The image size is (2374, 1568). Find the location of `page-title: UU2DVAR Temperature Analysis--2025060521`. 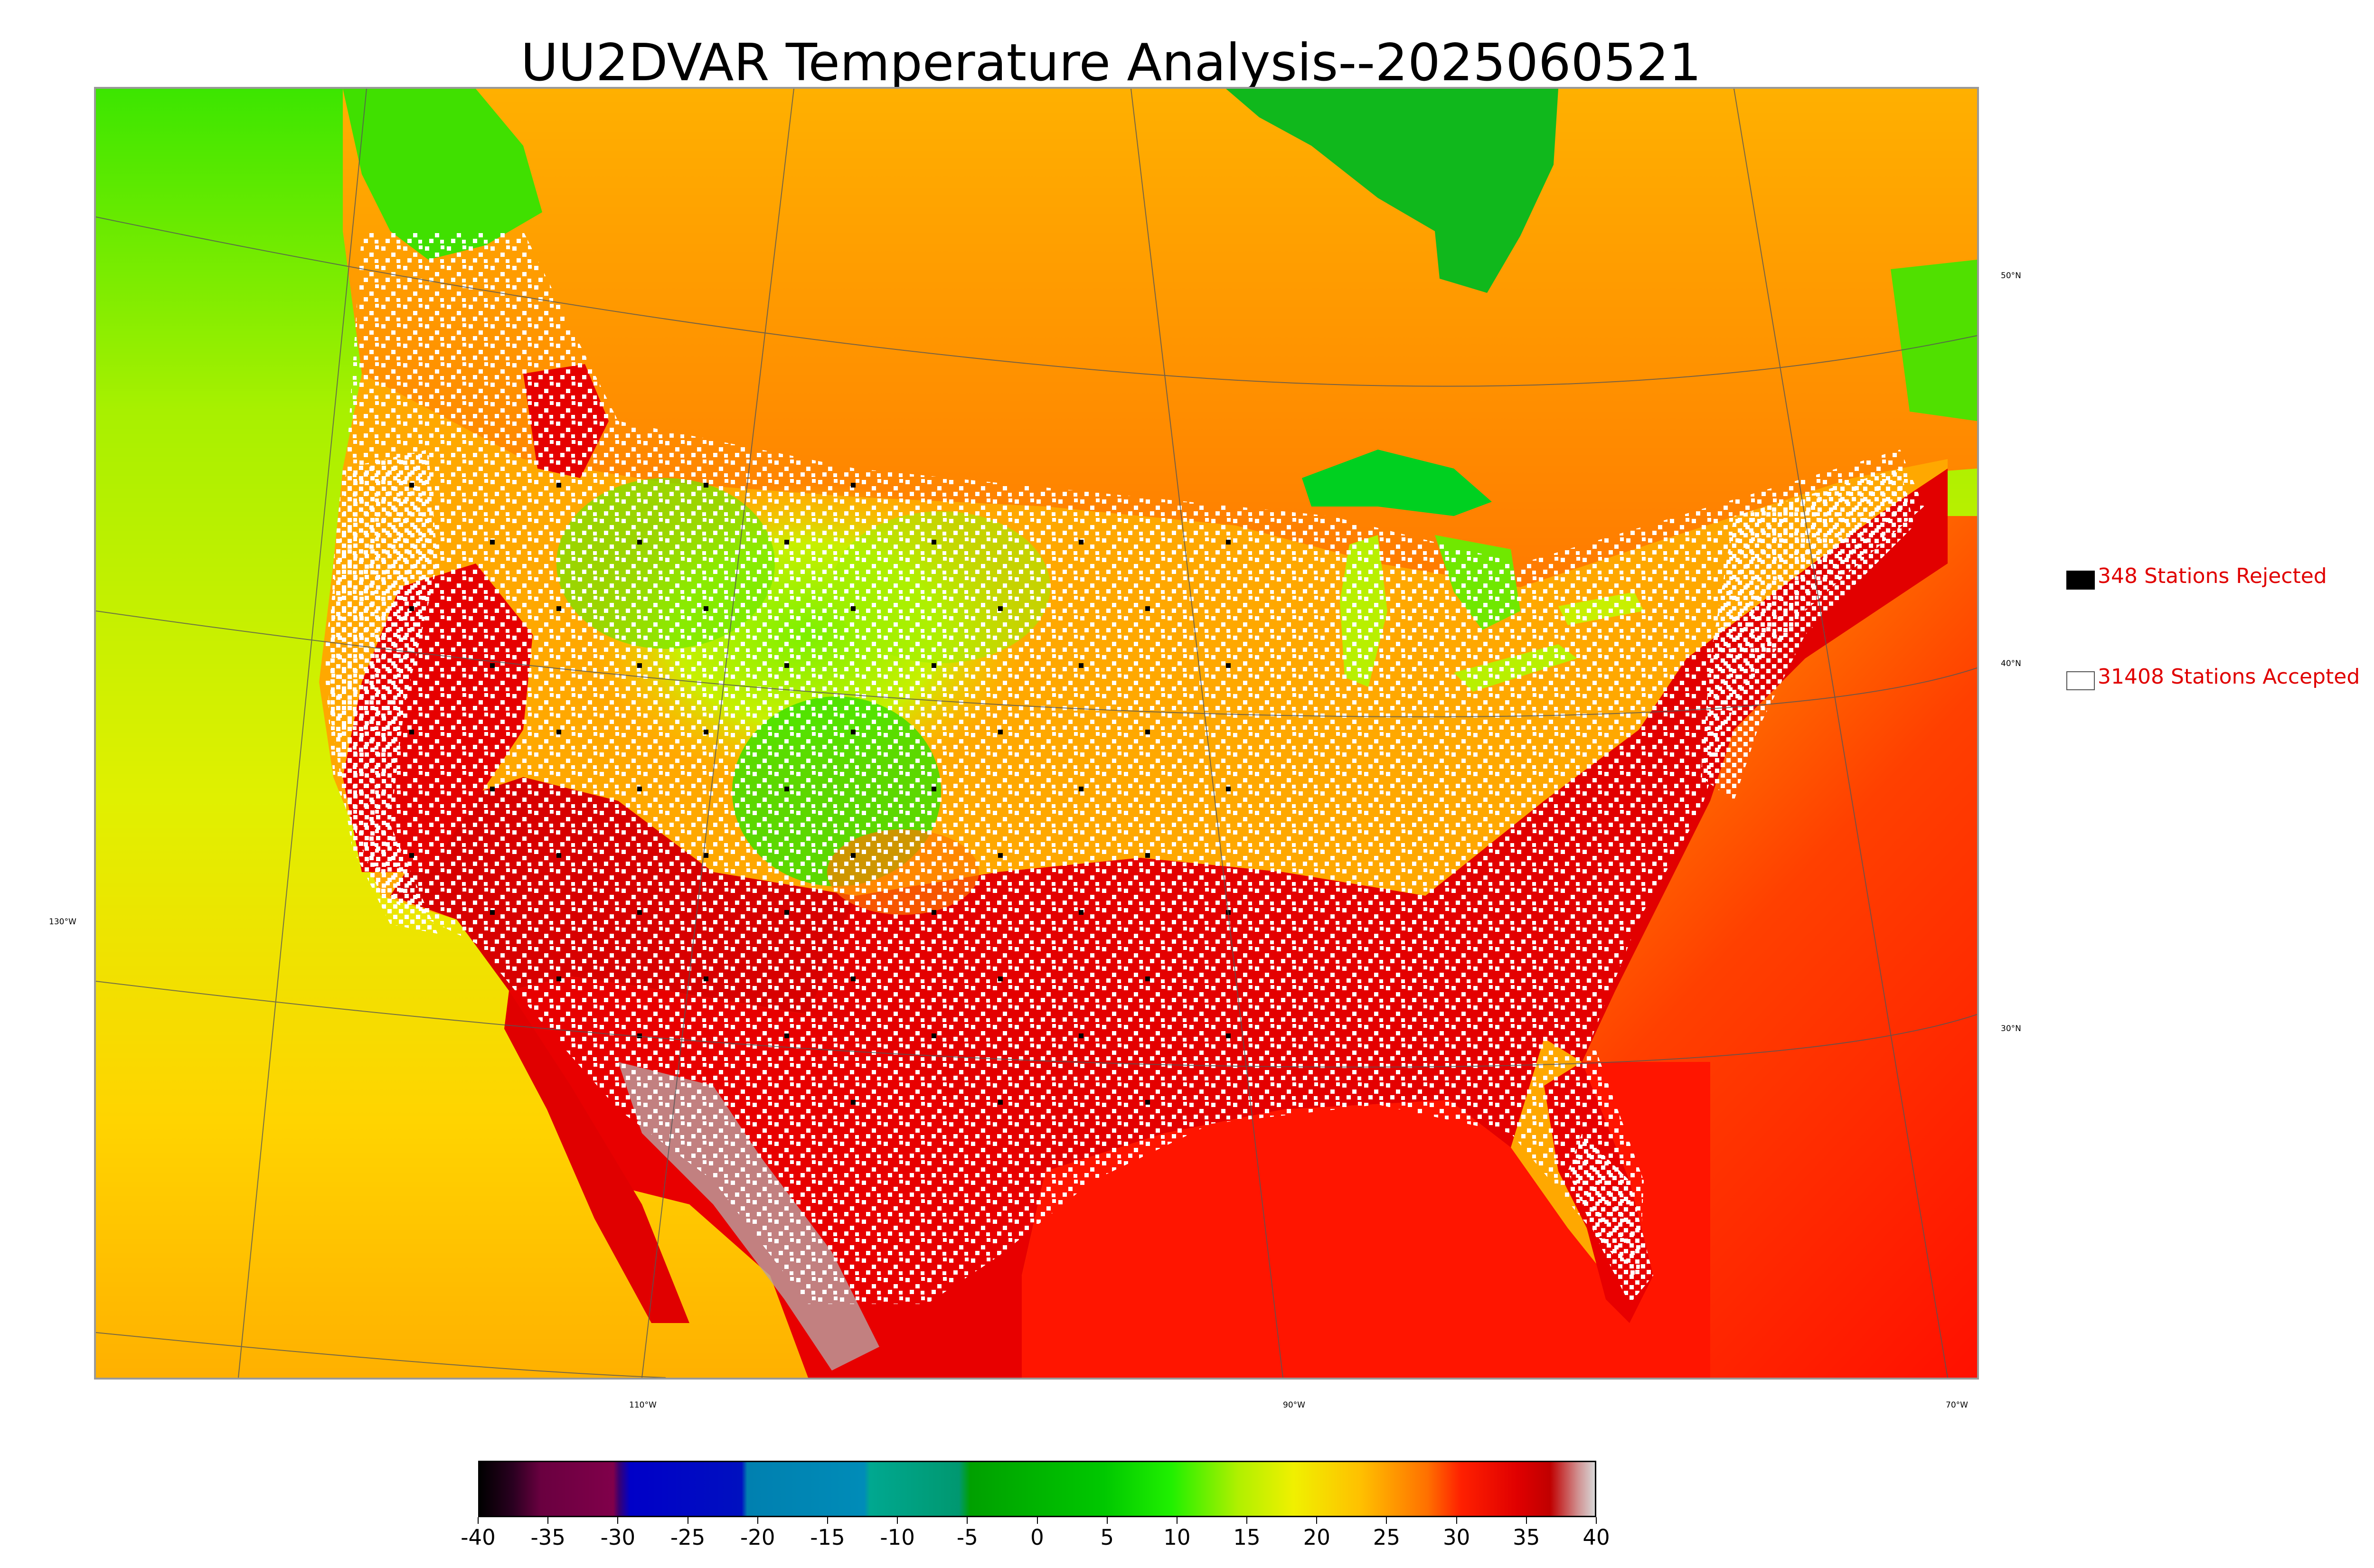

page-title: UU2DVAR Temperature Analysis--2025060521 is located at coordinates (1111, 63).